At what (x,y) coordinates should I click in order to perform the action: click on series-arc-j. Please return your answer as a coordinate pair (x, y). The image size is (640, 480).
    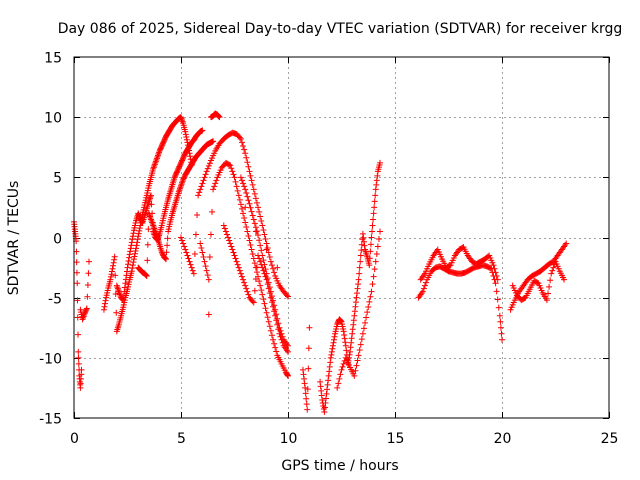
    Looking at the image, I should click on (341, 287).